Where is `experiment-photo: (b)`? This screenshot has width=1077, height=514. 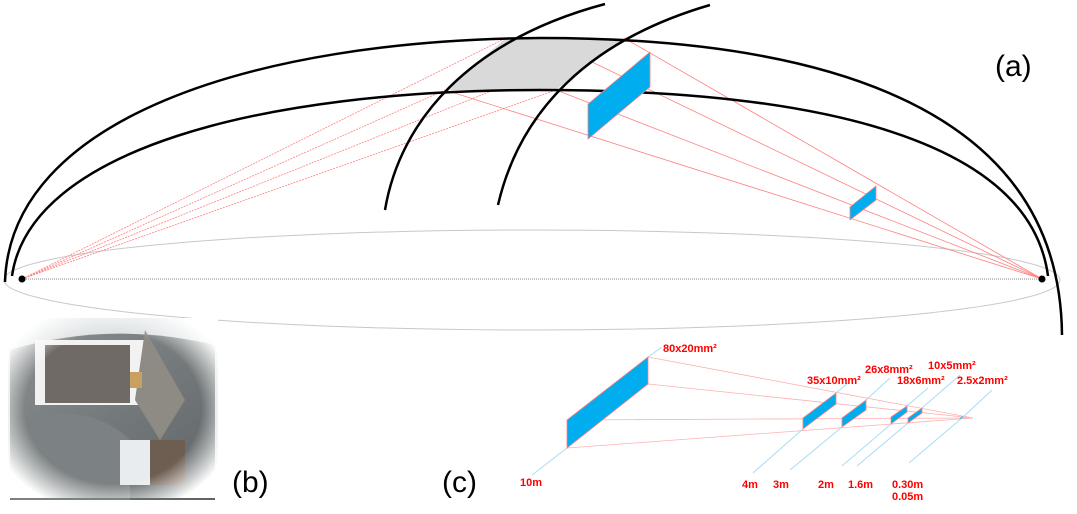 experiment-photo: (b) is located at coordinates (138, 409).